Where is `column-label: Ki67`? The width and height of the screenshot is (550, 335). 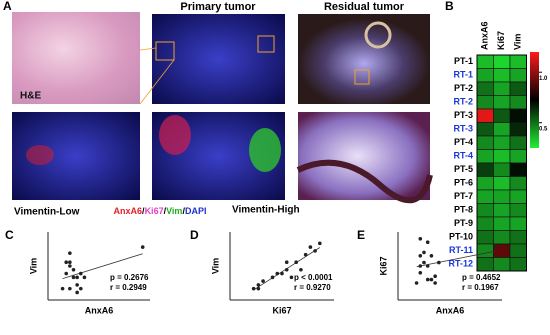
column-label: Ki67 is located at coordinates (501, 40).